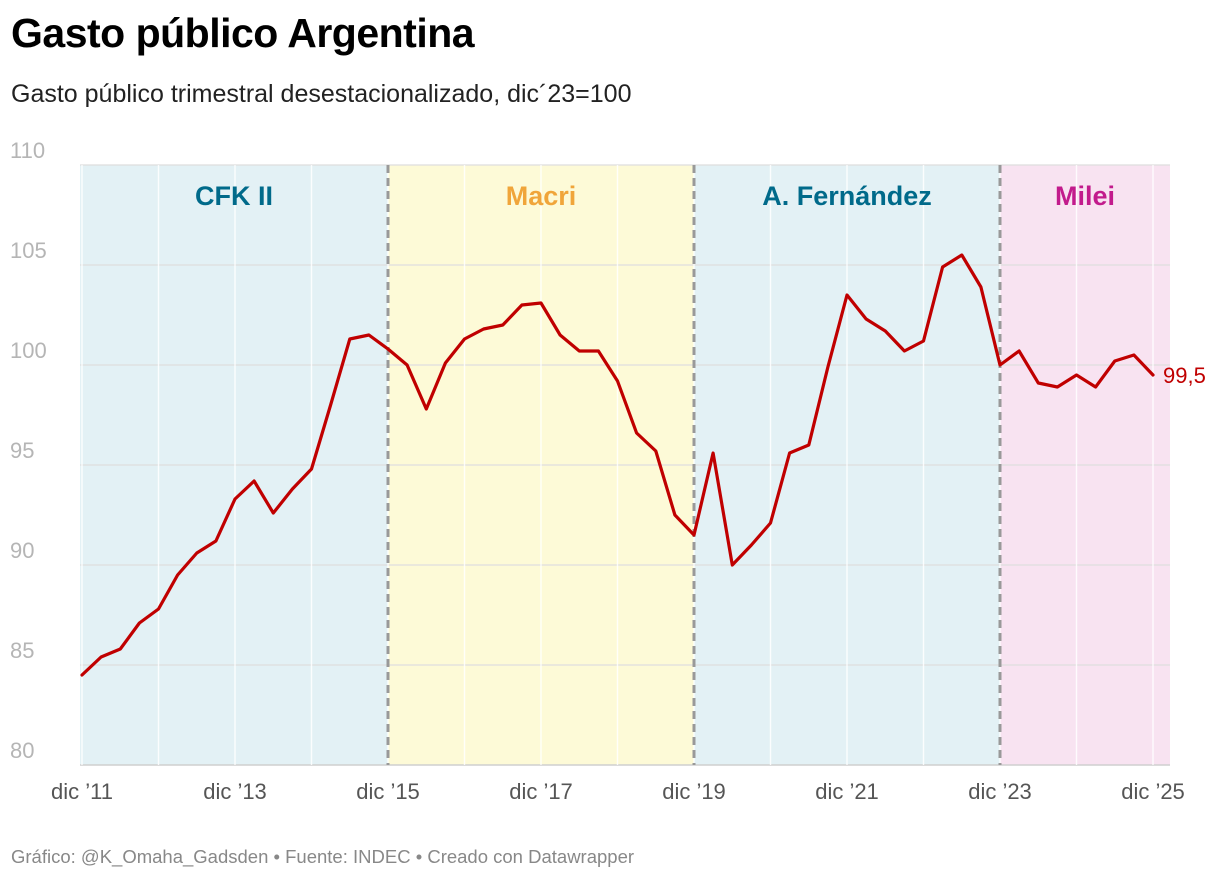  What do you see at coordinates (82, 791) in the screenshot?
I see `x-tick-label-0: dic ’11` at bounding box center [82, 791].